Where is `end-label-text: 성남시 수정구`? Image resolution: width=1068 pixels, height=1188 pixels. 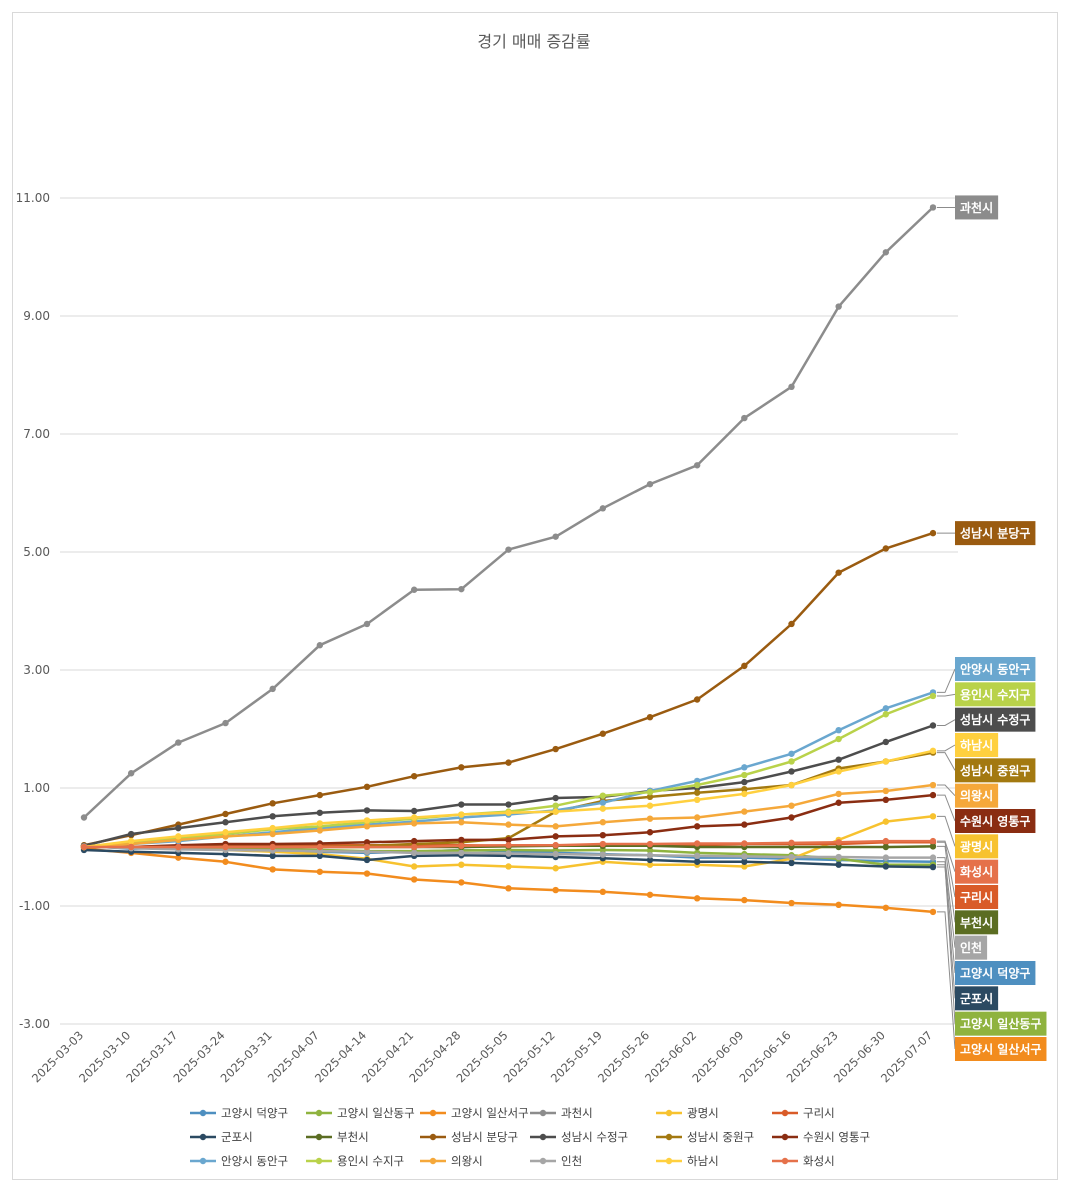
end-label-text: 성남시 수정구 is located at coordinates (995, 719).